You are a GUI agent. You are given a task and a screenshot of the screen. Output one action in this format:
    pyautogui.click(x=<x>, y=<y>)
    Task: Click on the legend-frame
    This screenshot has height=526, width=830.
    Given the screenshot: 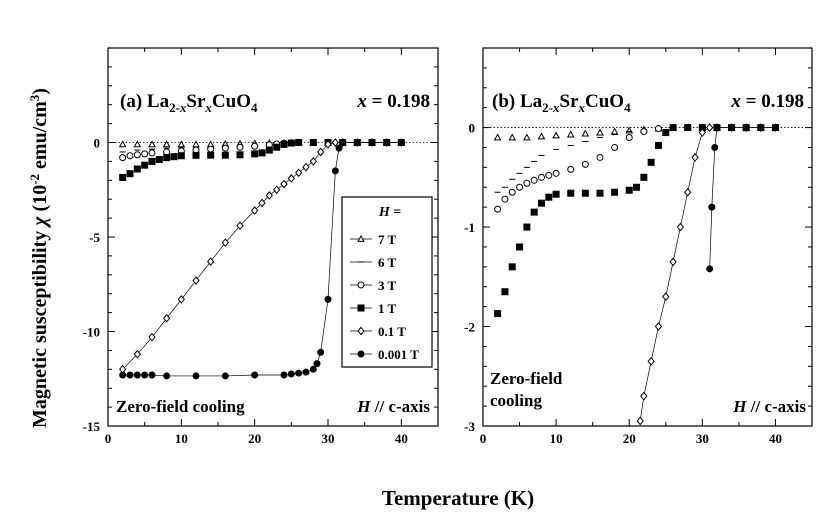 What is the action you would take?
    pyautogui.click(x=387, y=282)
    